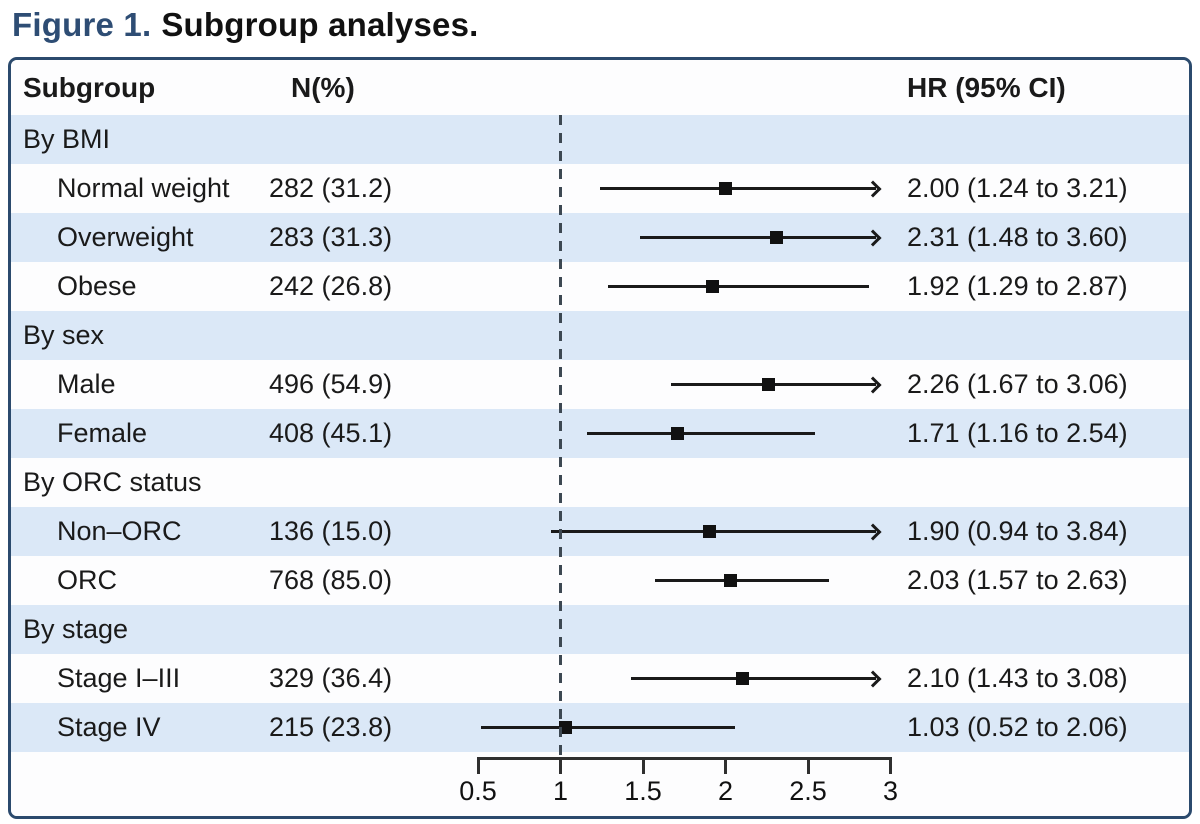 This screenshot has width=1200, height=824. What do you see at coordinates (600, 139) in the screenshot?
I see `group-row: By BMI` at bounding box center [600, 139].